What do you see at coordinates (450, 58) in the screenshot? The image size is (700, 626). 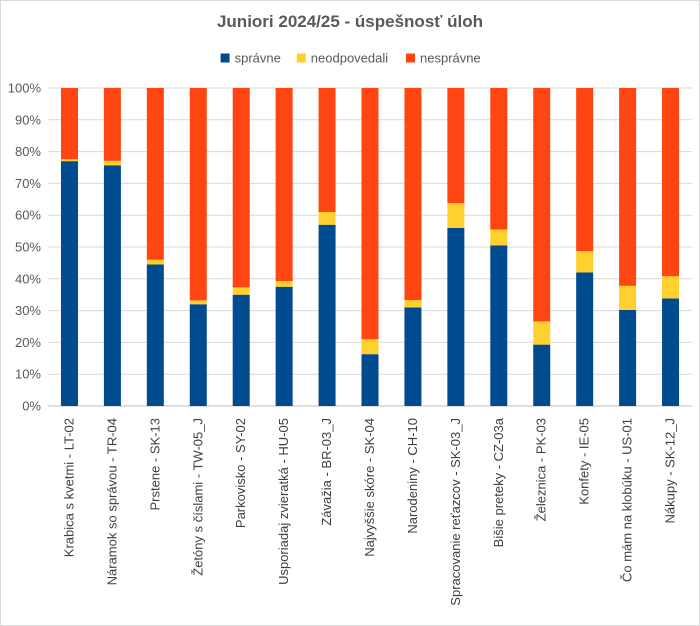 I see `legend-label: nesprávne` at bounding box center [450, 58].